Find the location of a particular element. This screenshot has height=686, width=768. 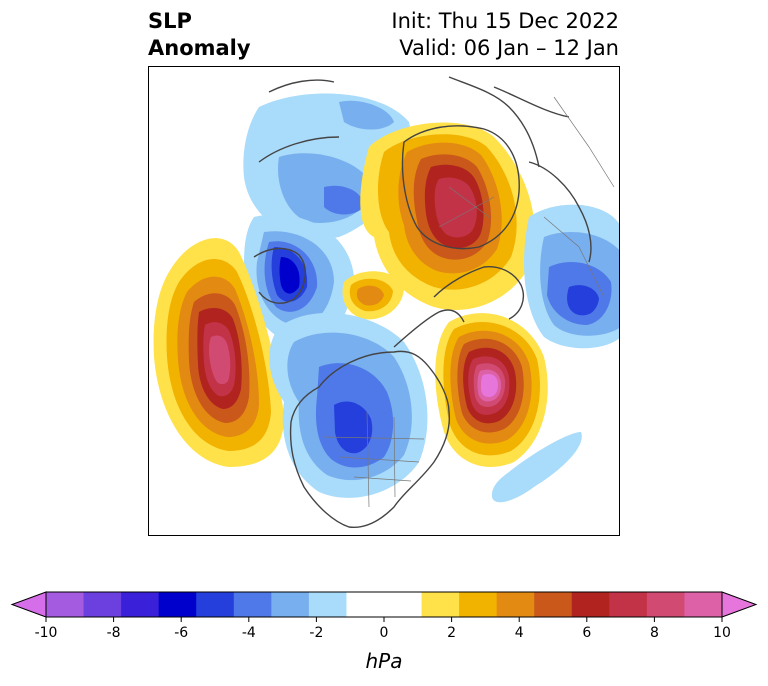

anomaly-siberia-low is located at coordinates (327, 166).